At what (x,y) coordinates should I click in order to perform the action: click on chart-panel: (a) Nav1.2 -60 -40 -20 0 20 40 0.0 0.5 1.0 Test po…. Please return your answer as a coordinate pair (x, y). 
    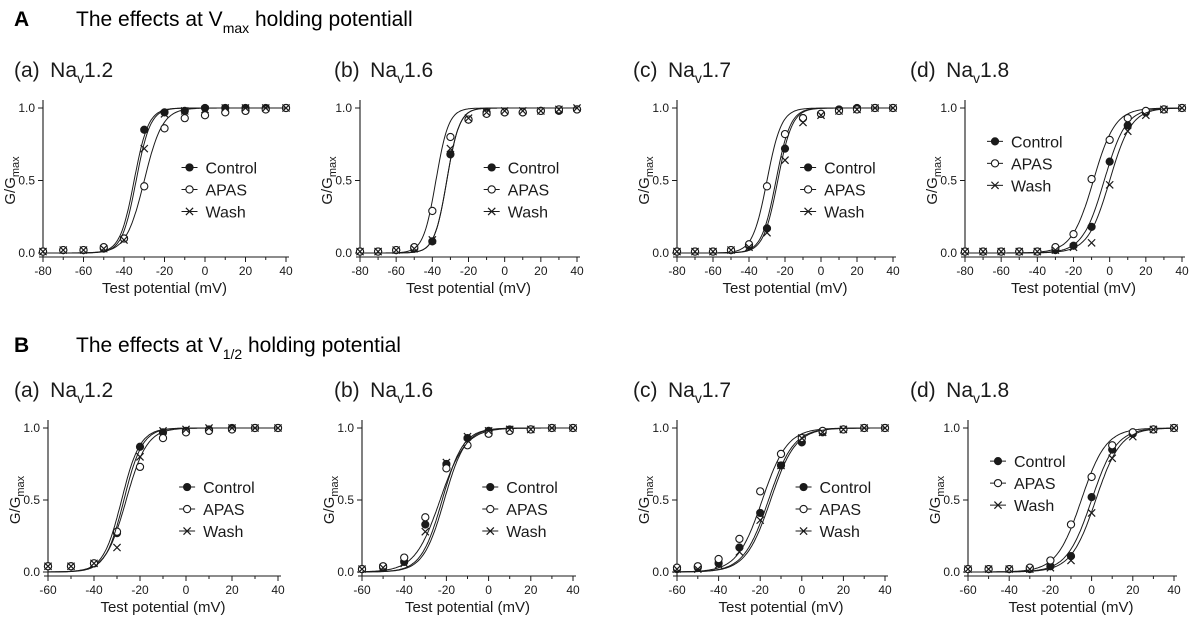
    Looking at the image, I should click on (146, 497).